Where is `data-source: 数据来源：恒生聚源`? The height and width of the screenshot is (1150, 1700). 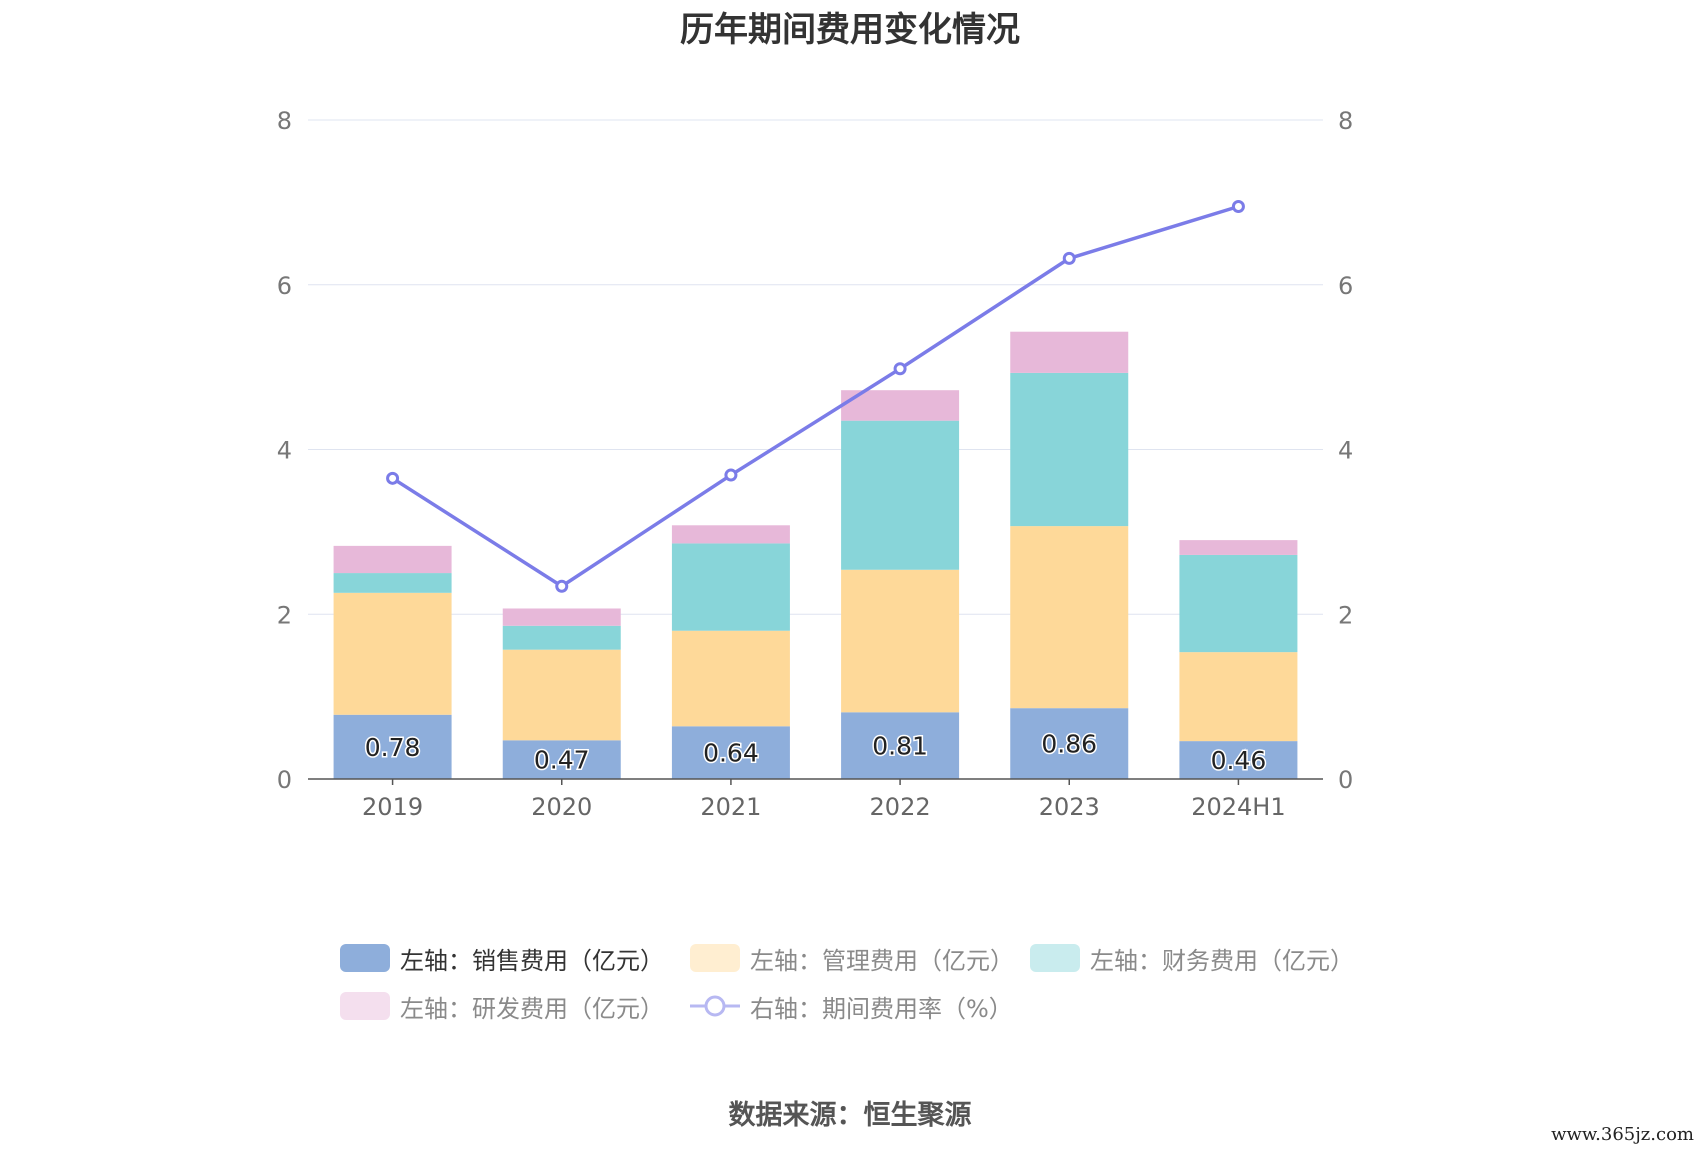 data-source: 数据来源：恒生聚源 is located at coordinates (850, 1115).